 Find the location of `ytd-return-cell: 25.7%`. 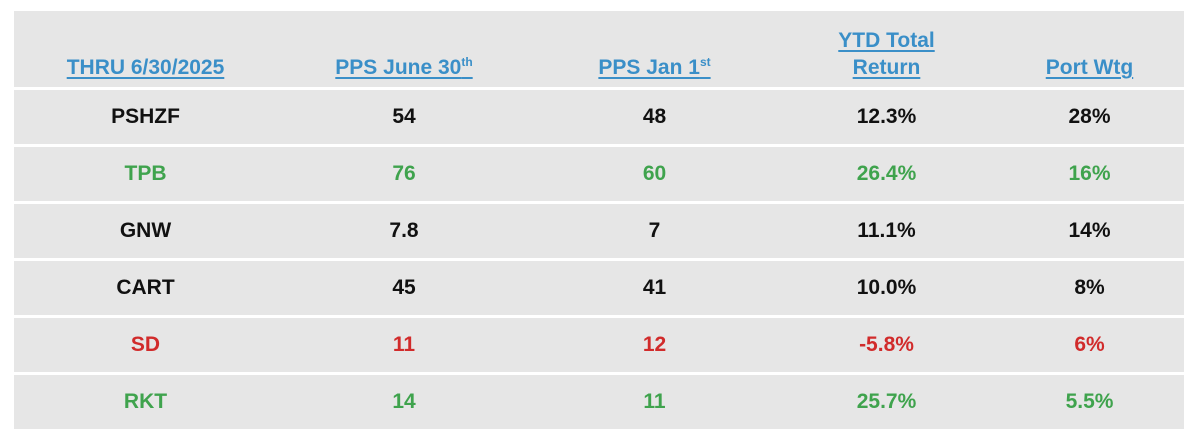

ytd-return-cell: 25.7% is located at coordinates (886, 402).